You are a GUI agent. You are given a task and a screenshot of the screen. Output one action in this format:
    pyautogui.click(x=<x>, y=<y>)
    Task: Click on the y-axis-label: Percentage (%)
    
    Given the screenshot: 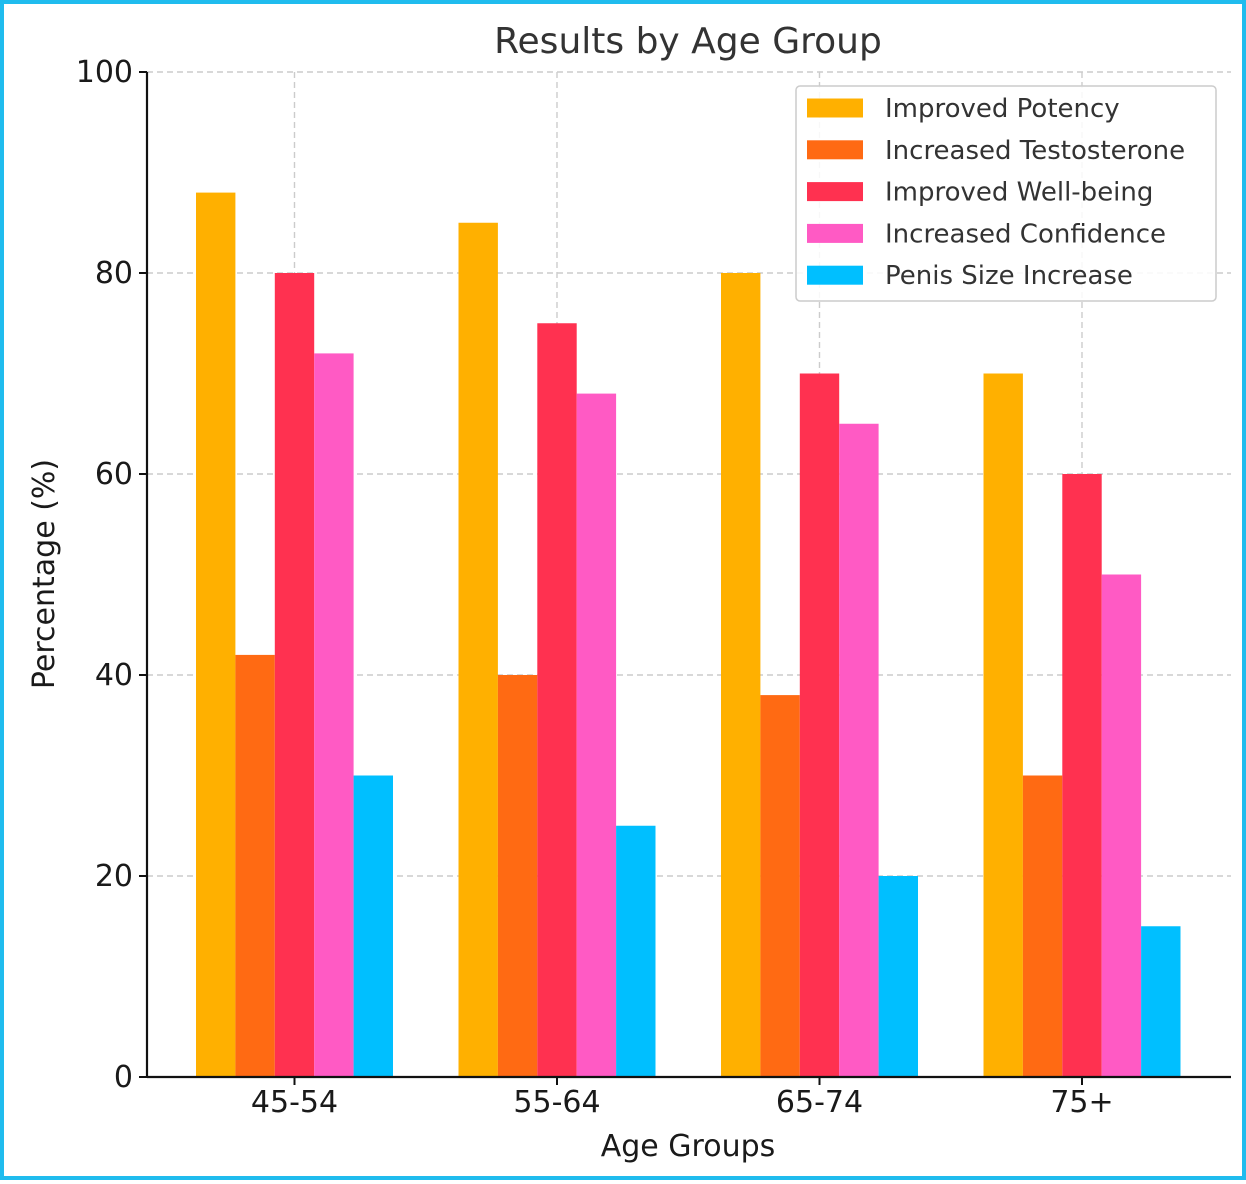 What is the action you would take?
    pyautogui.click(x=44, y=574)
    